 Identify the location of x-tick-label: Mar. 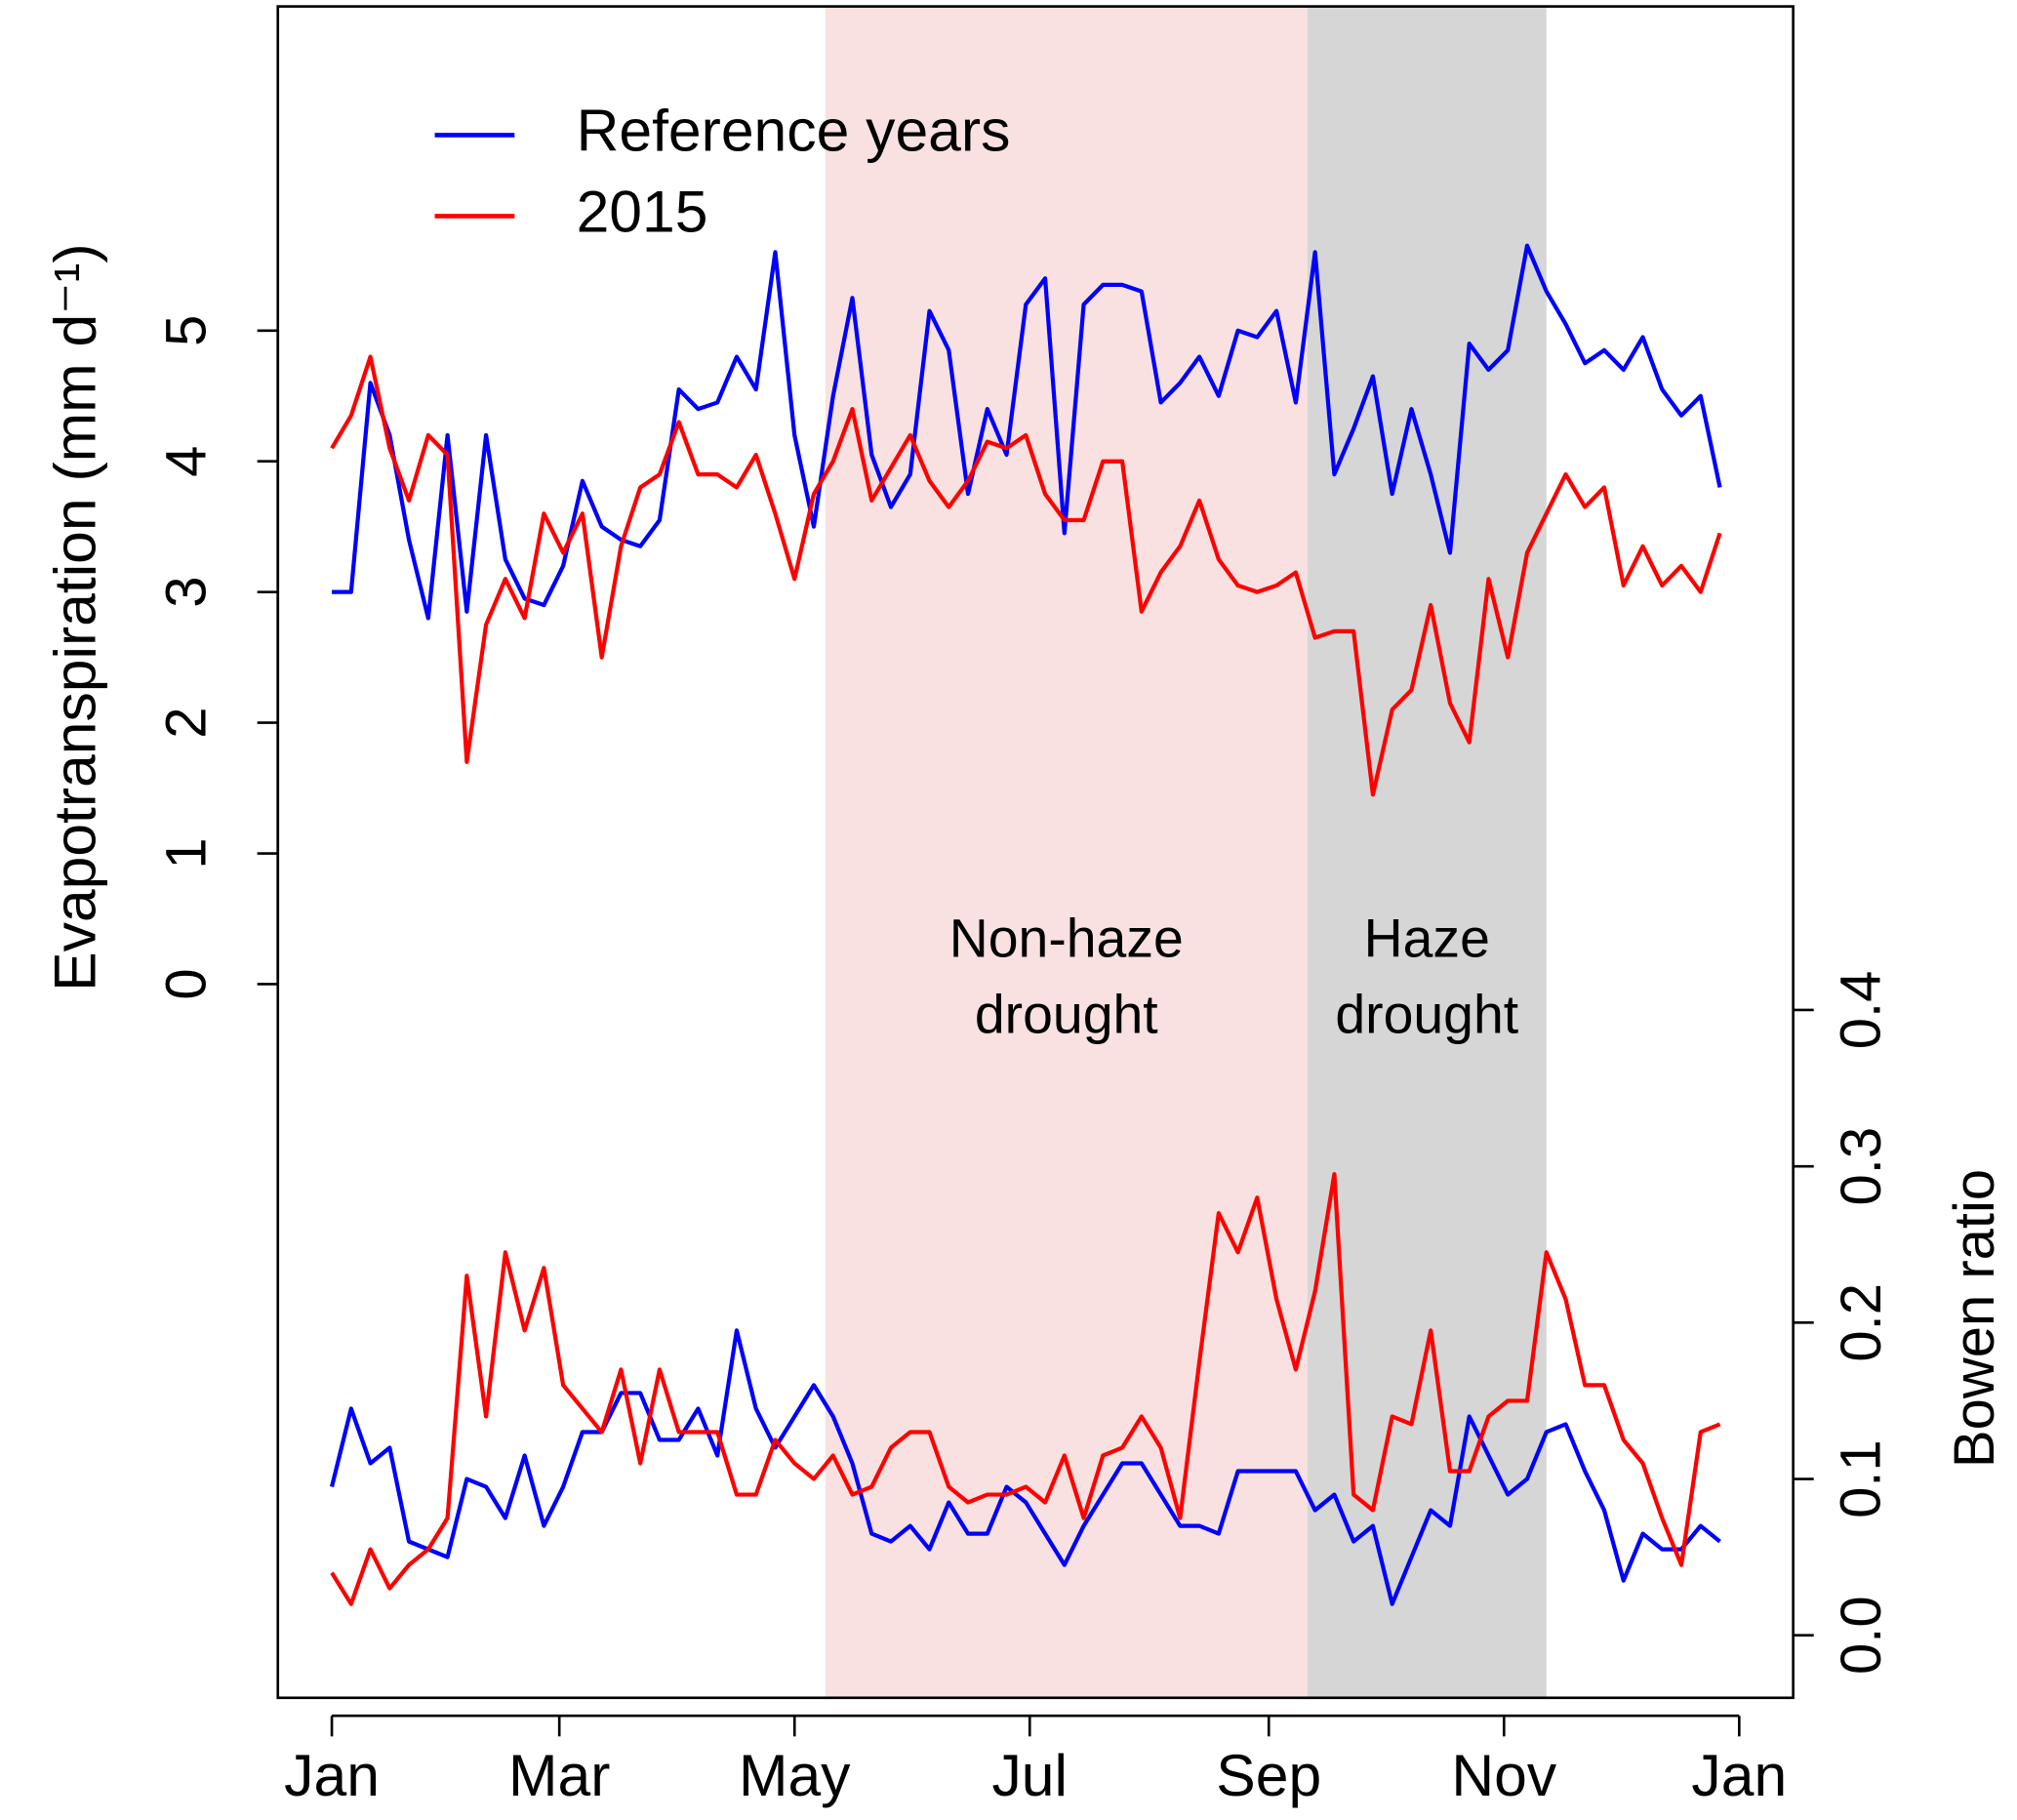
(559, 1775).